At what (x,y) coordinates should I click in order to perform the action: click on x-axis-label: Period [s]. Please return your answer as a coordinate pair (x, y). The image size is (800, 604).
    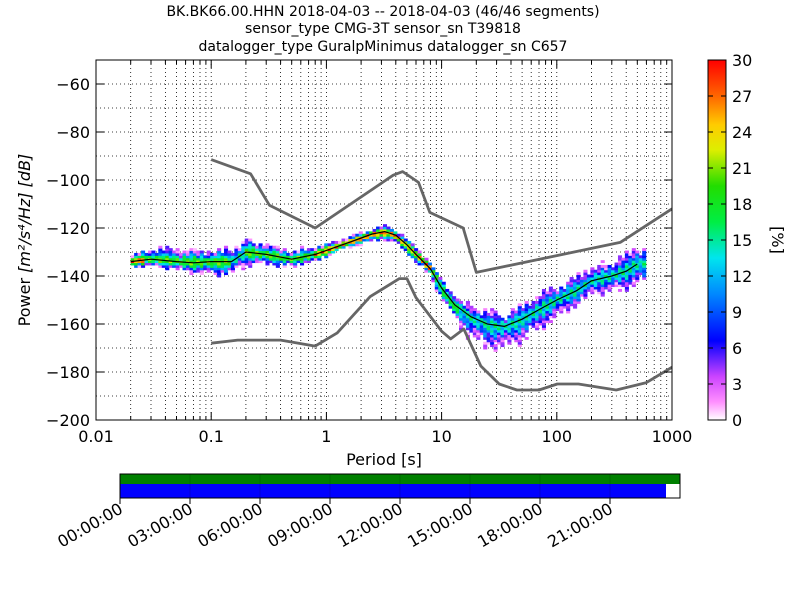
    Looking at the image, I should click on (384, 459).